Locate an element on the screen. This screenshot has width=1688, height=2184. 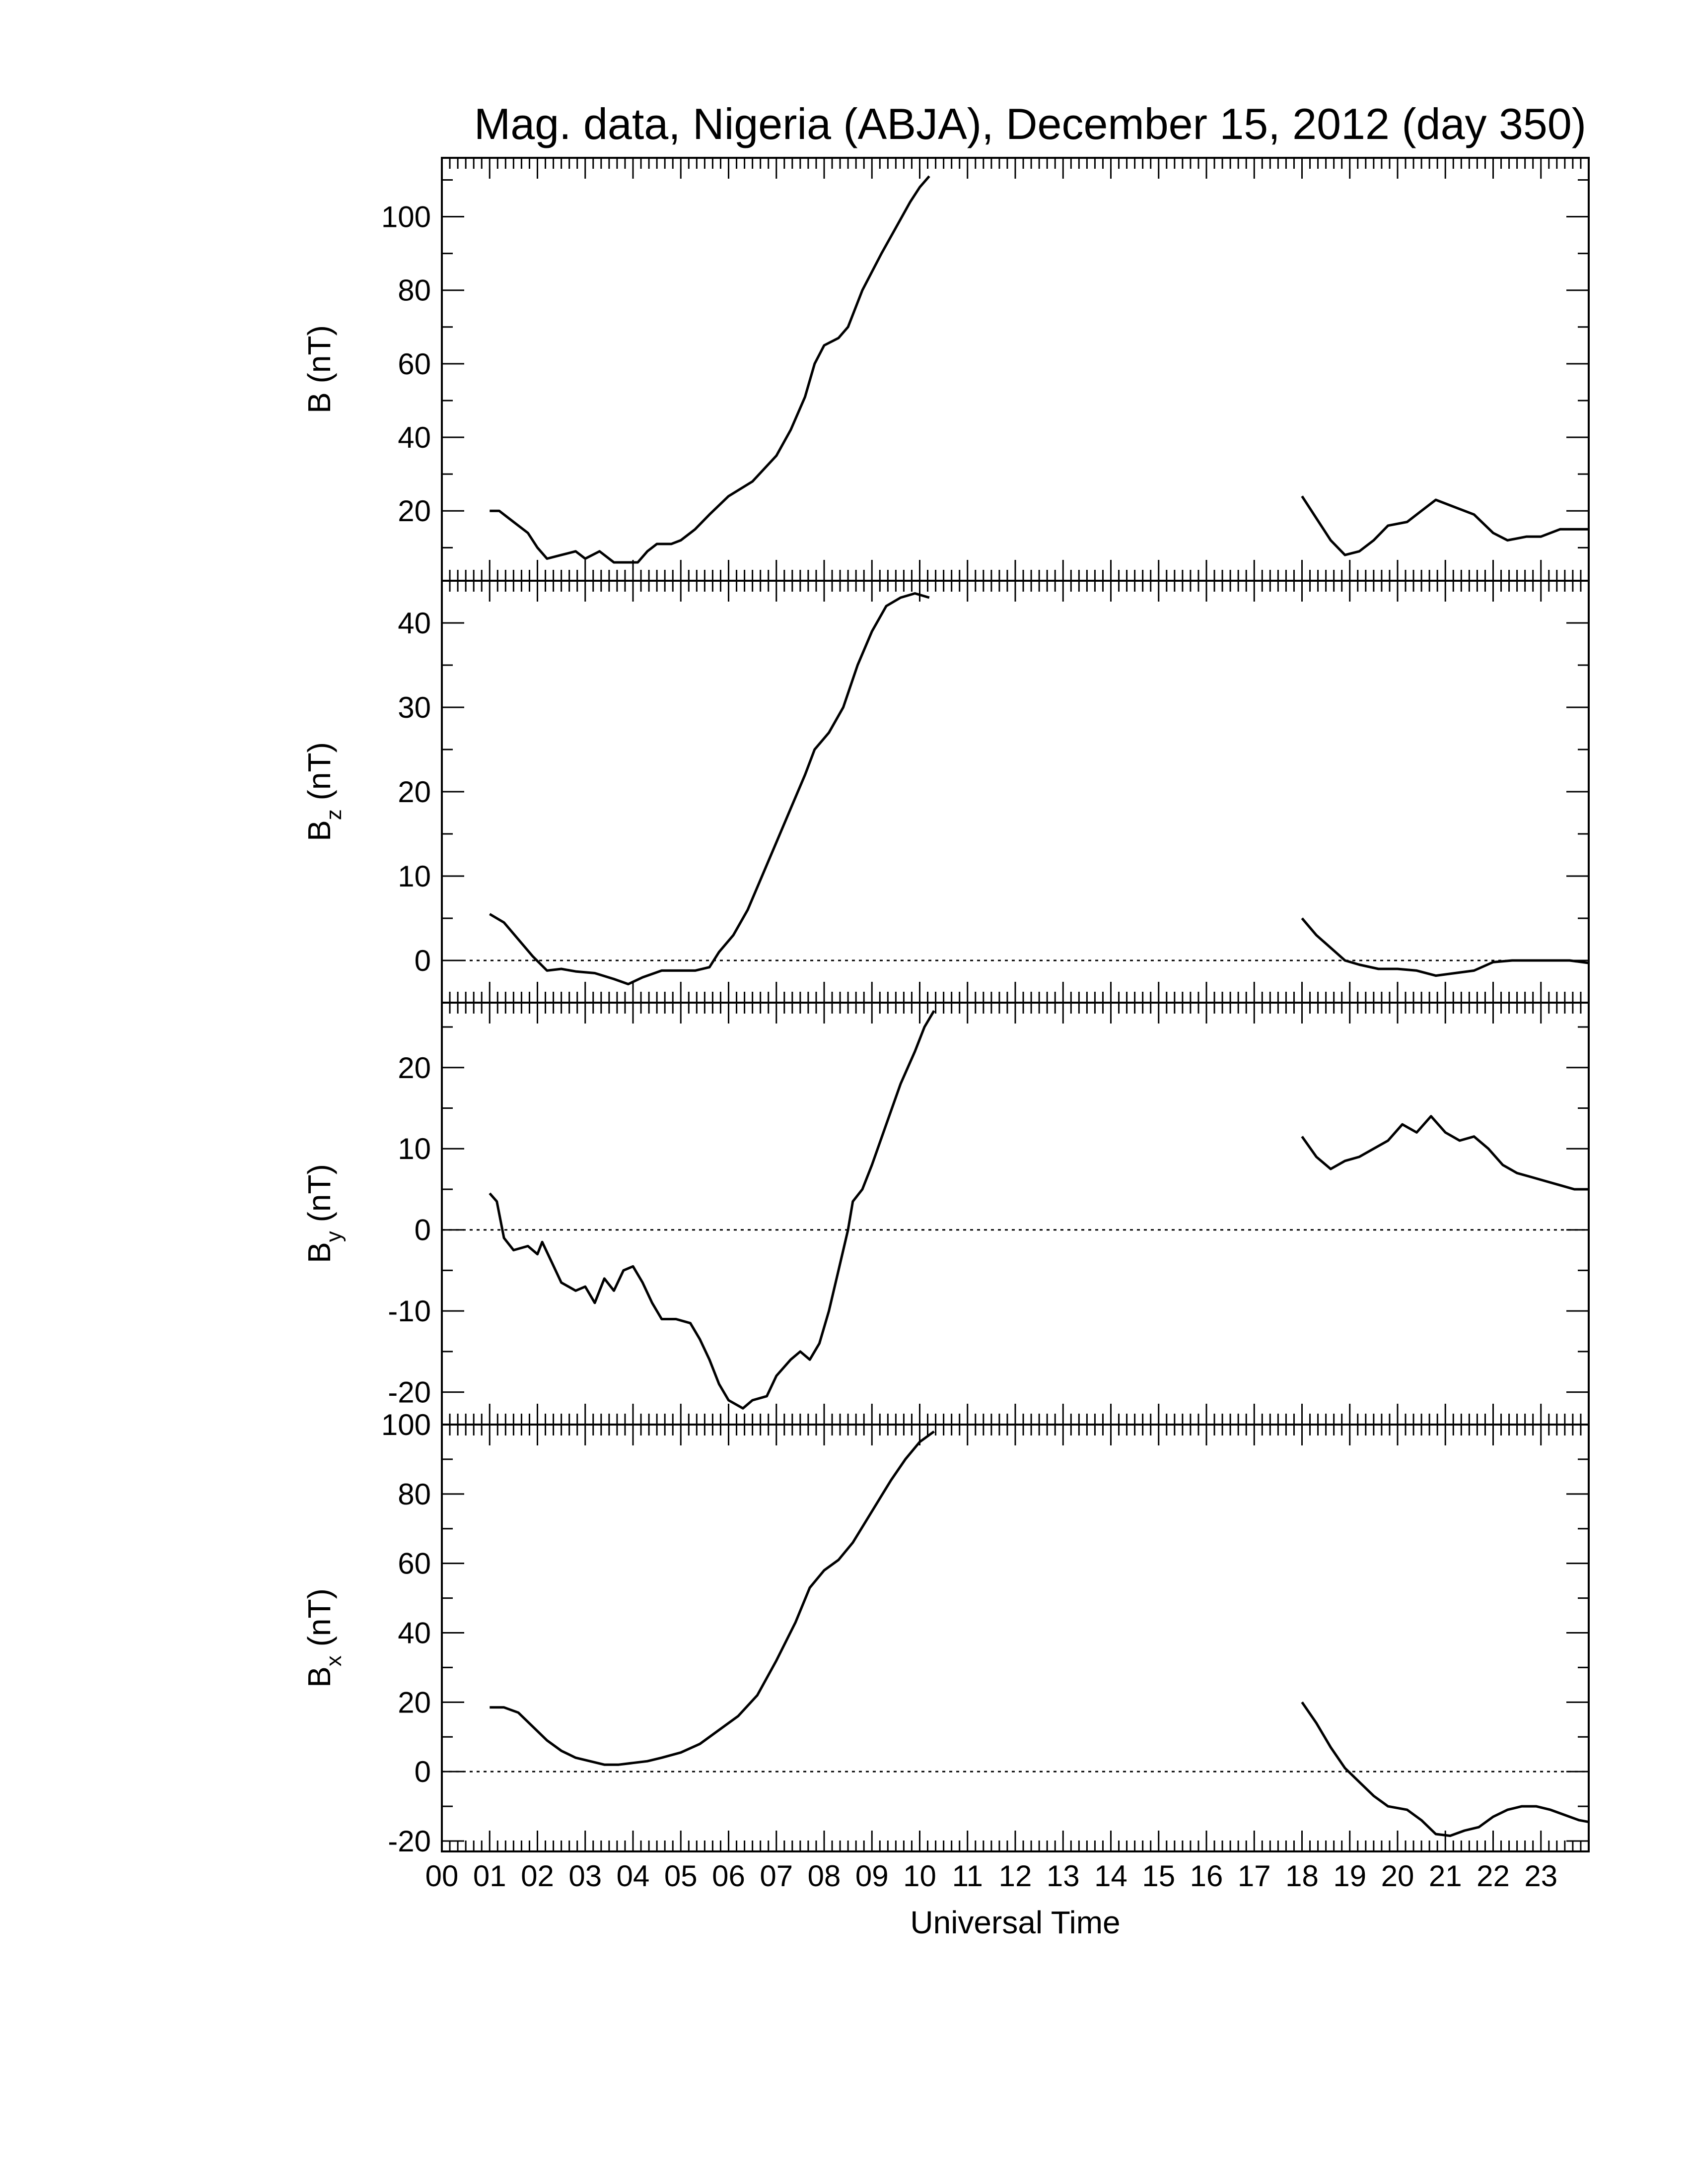
x-tick-label: 13 is located at coordinates (1063, 1876).